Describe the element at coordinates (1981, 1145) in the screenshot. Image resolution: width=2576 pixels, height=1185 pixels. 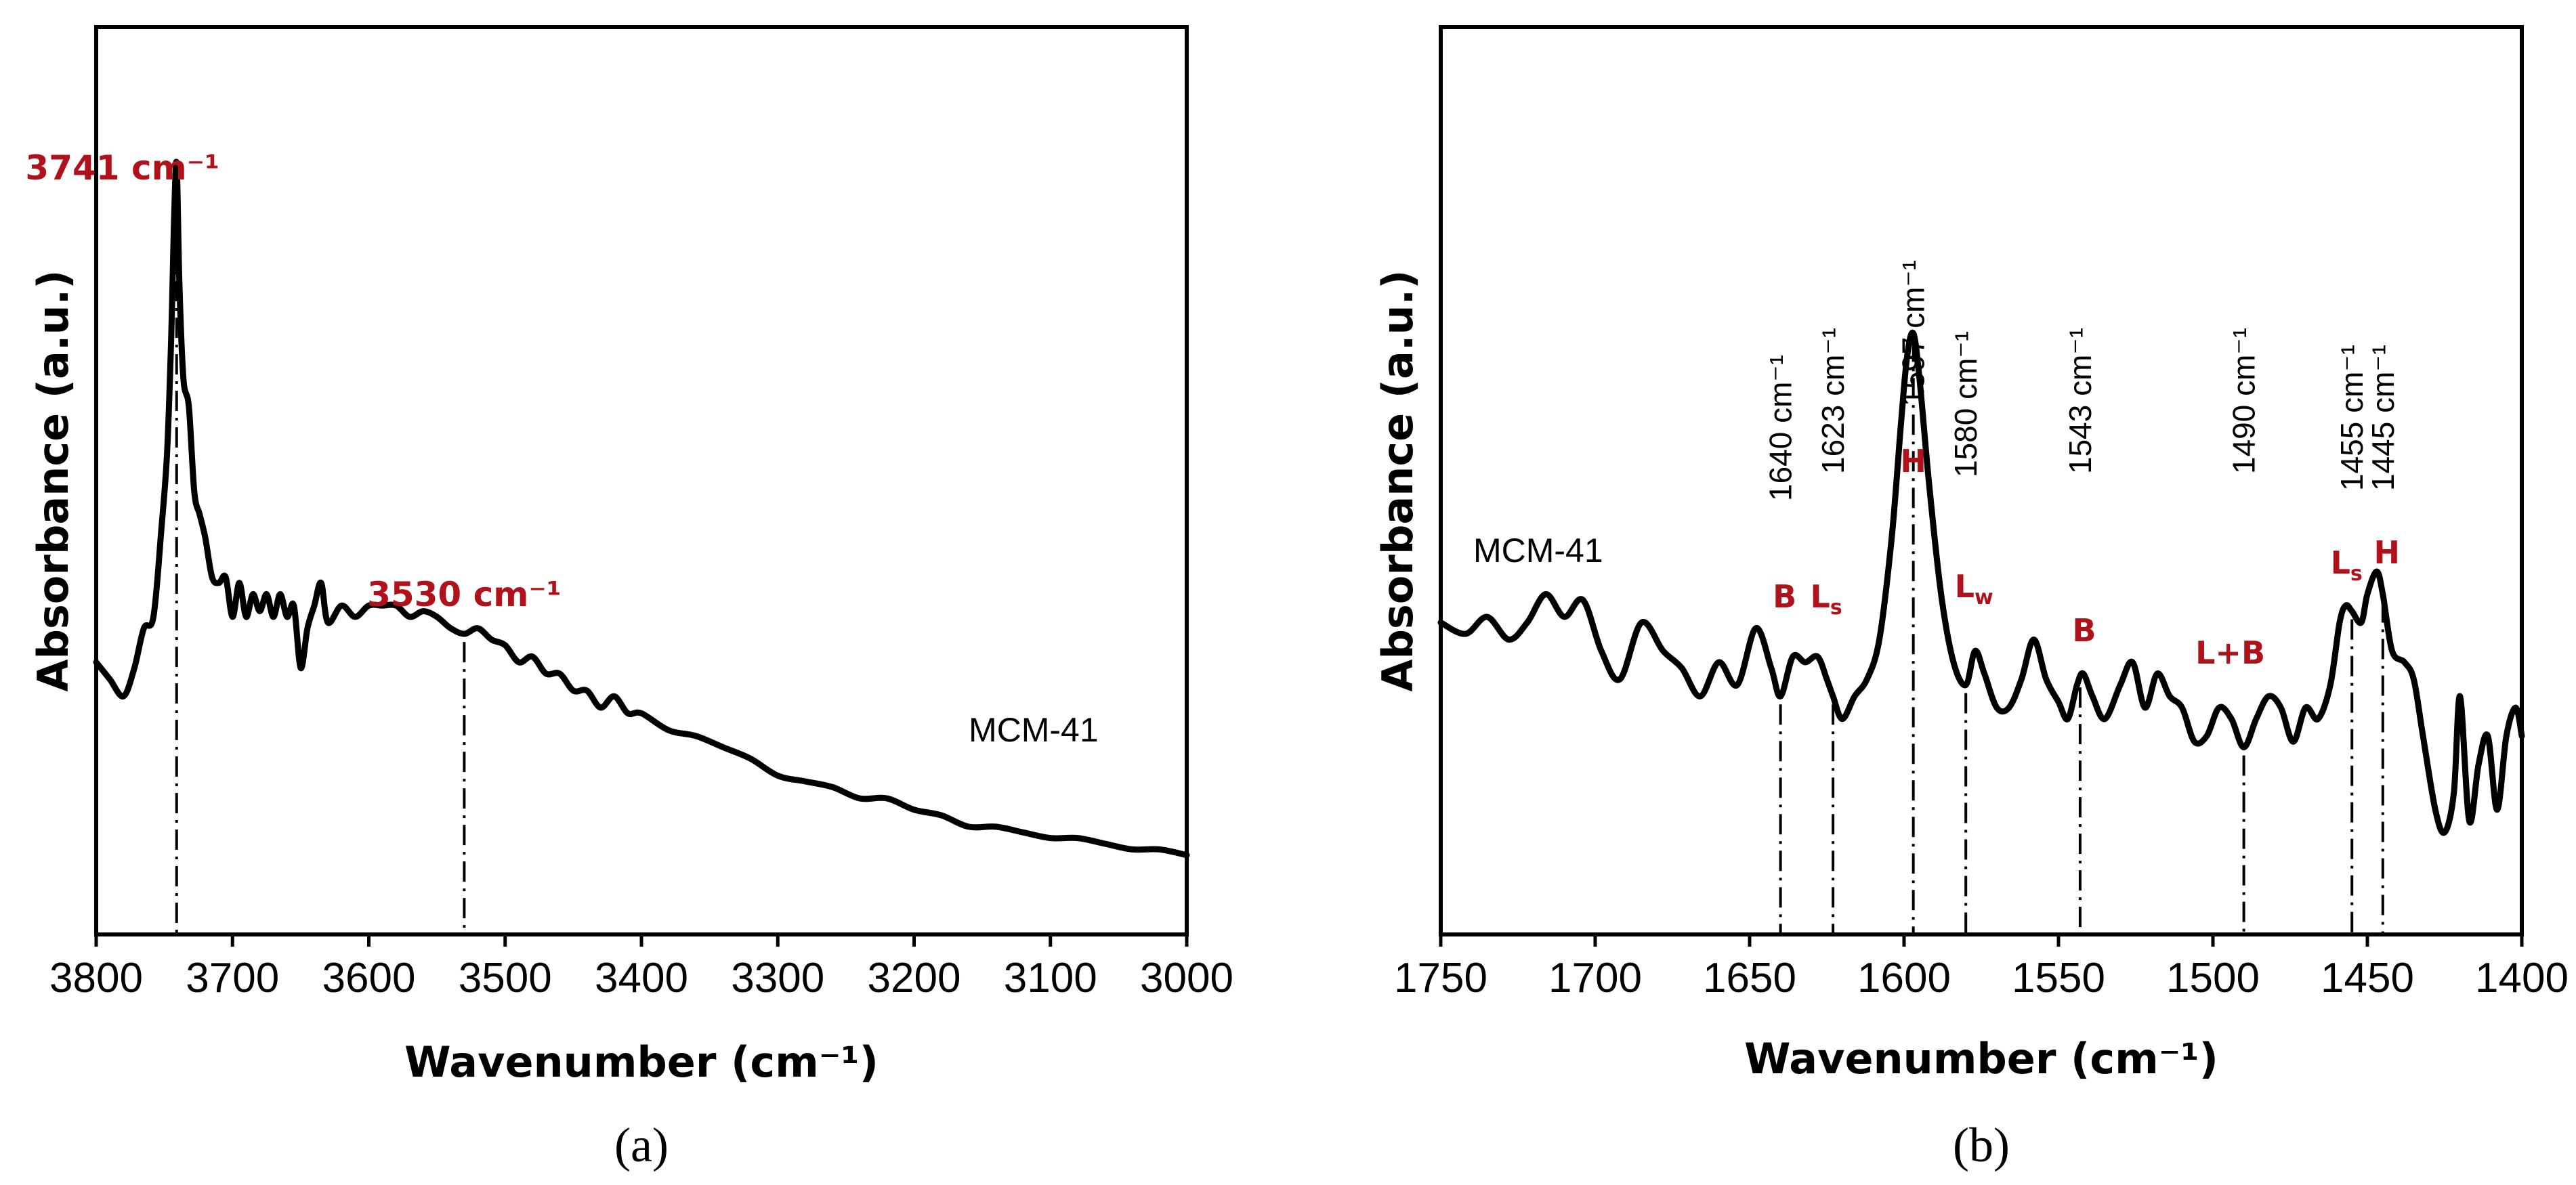
I see `panel-b-label: (b)` at that location.